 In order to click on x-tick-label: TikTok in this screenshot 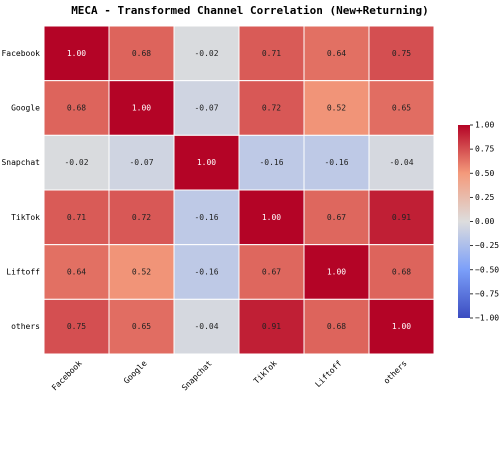, I will do `click(265, 372)`.